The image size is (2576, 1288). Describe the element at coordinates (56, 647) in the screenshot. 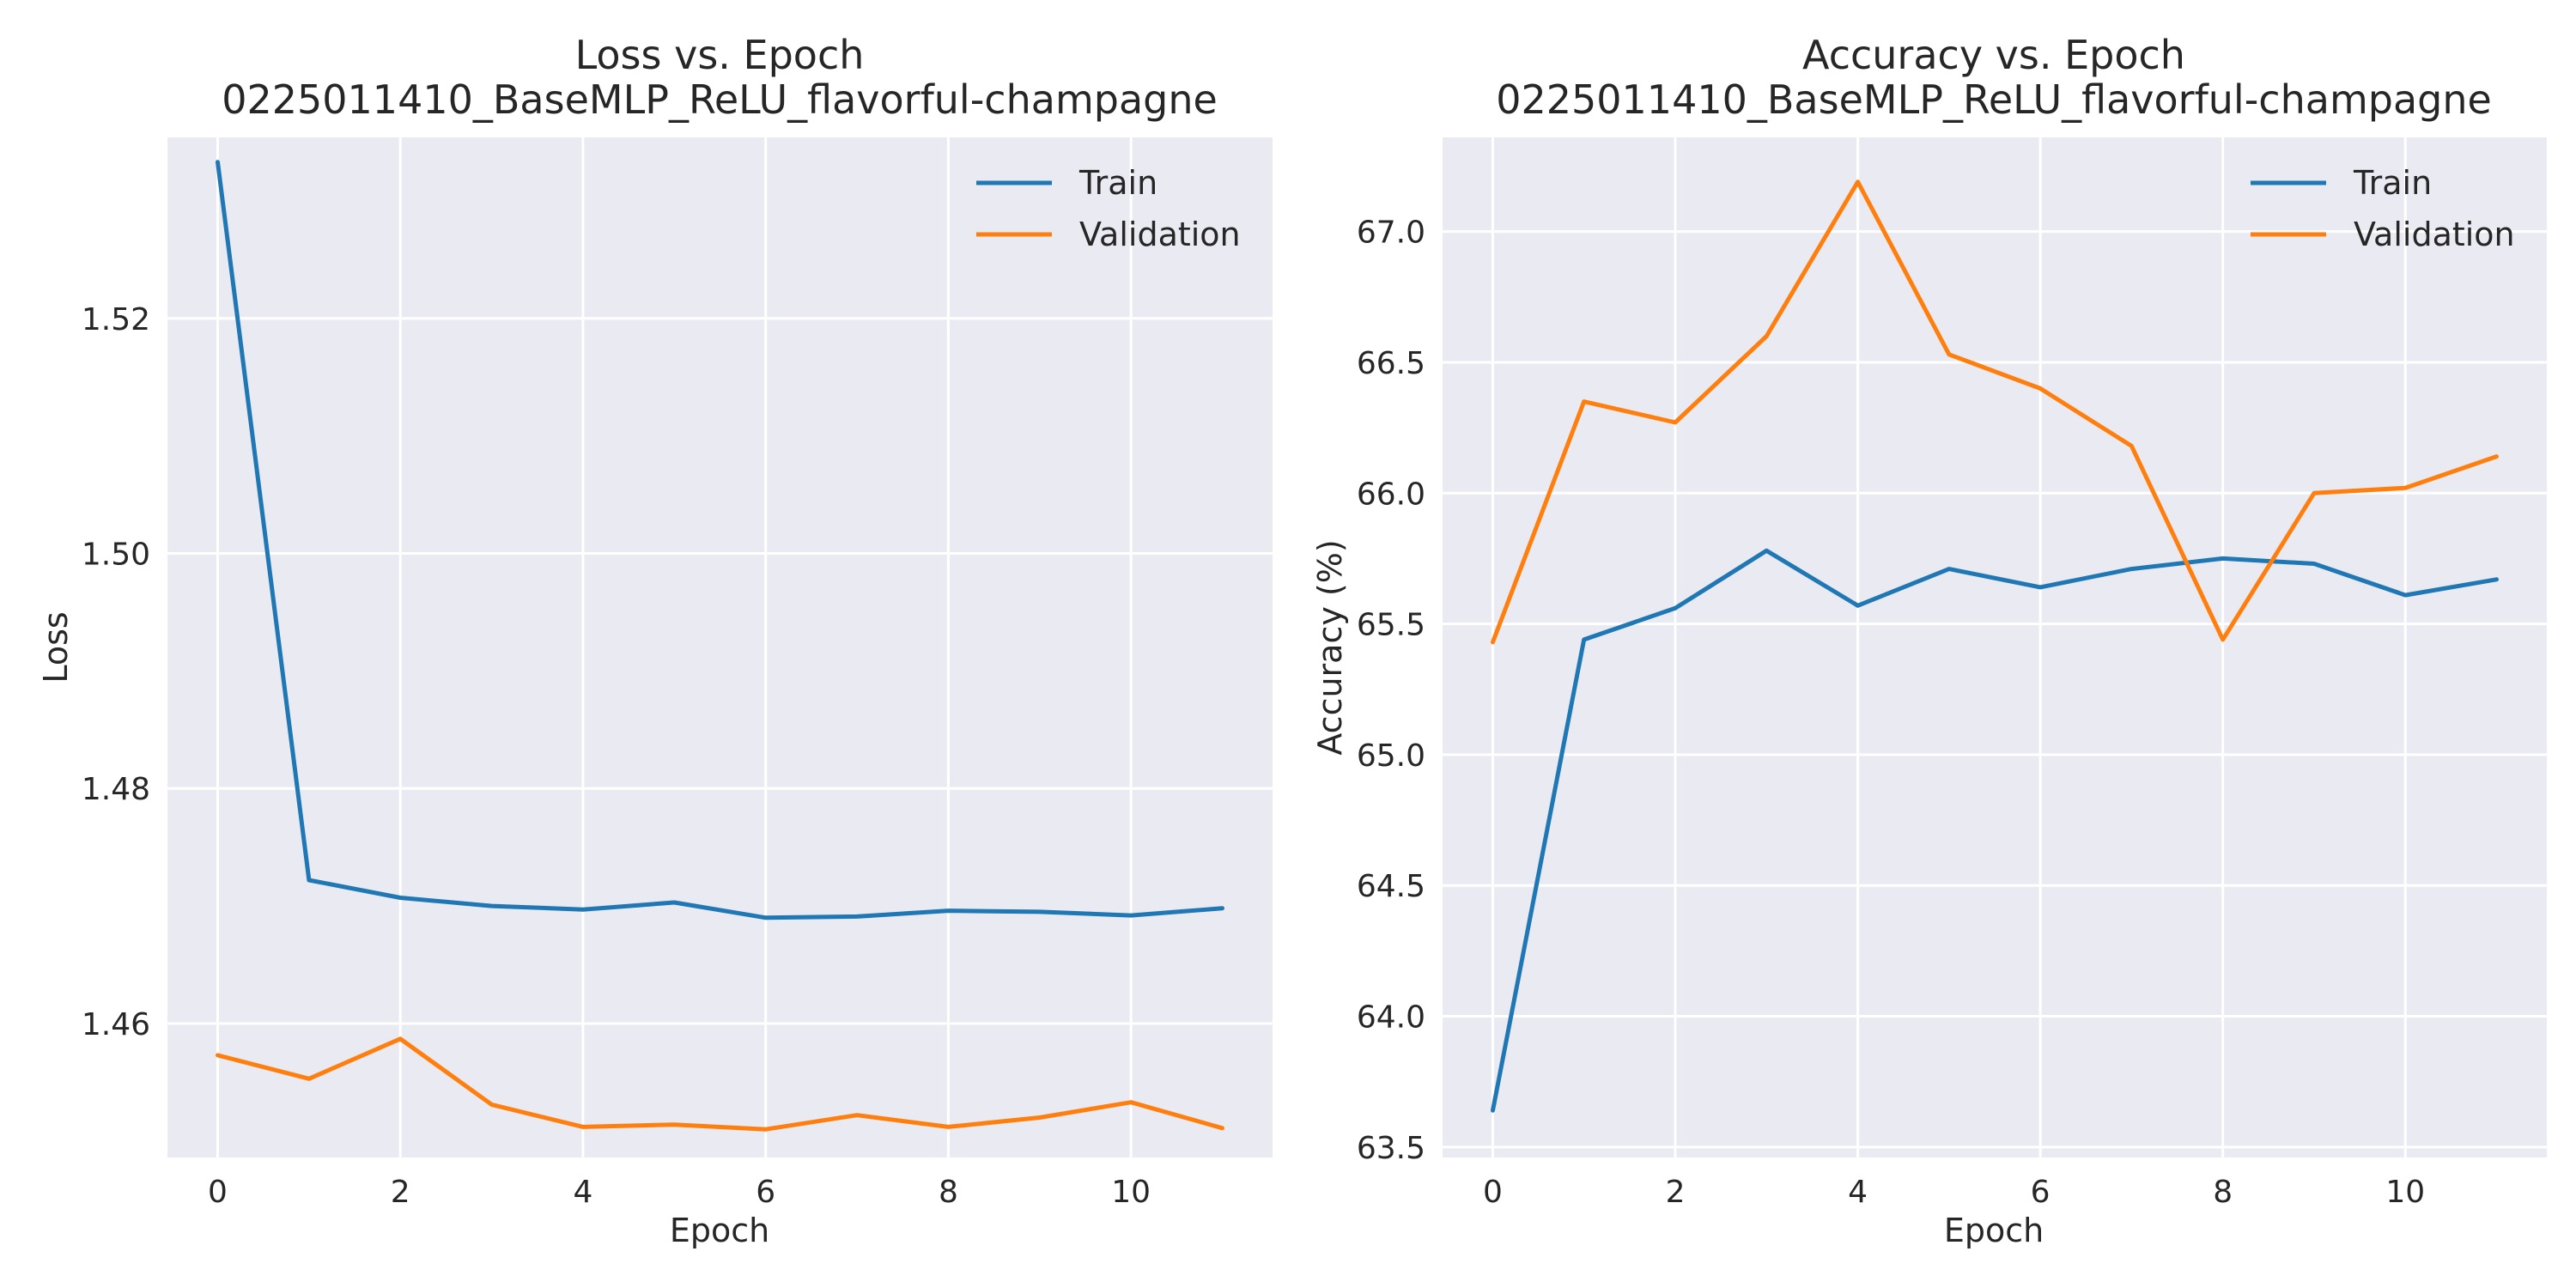

I see `y-axis-label: Loss` at that location.